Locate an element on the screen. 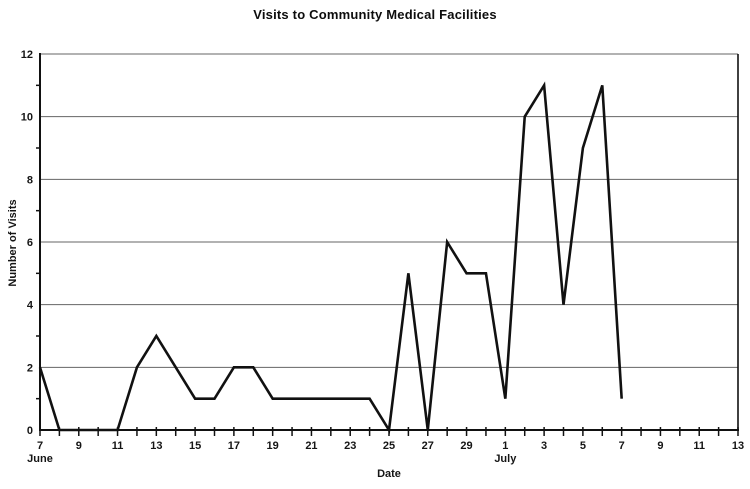  x-axis-title: Date is located at coordinates (389, 474).